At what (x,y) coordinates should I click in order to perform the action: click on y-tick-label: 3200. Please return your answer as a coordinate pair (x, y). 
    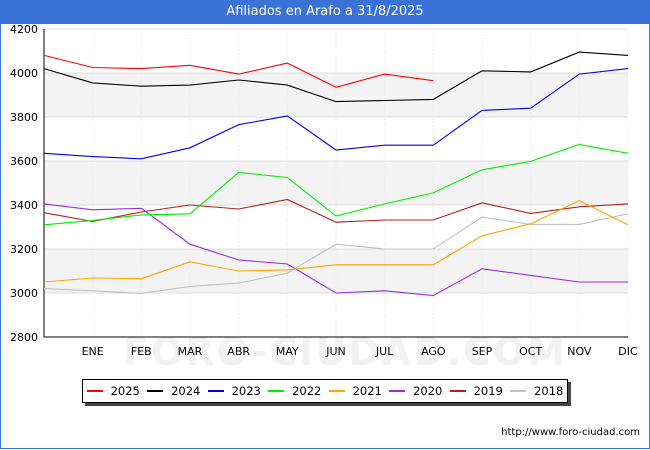
    Looking at the image, I should click on (24, 249).